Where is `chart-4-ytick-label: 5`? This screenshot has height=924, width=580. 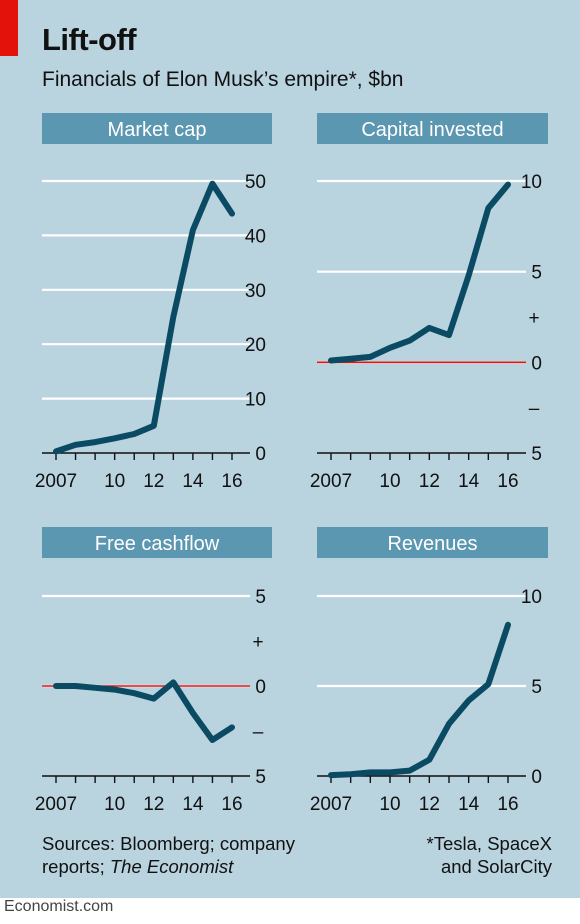 chart-4-ytick-label: 5 is located at coordinates (536, 687).